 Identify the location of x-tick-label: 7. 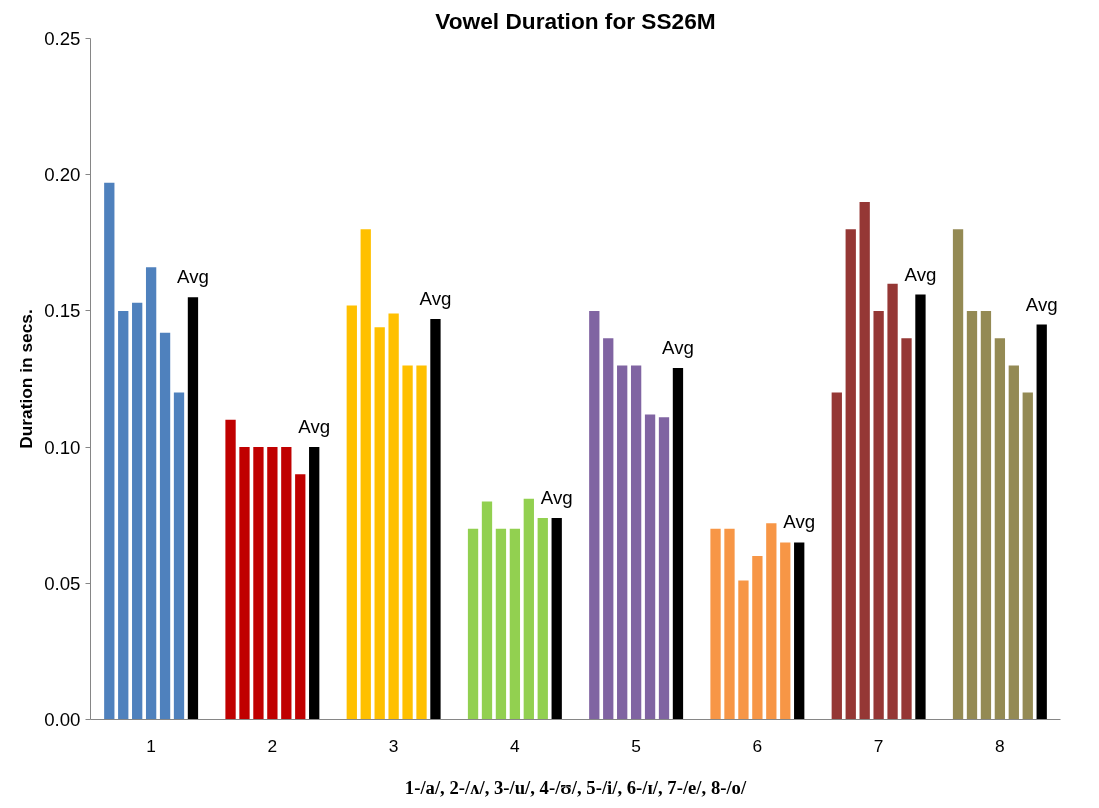
(878, 745).